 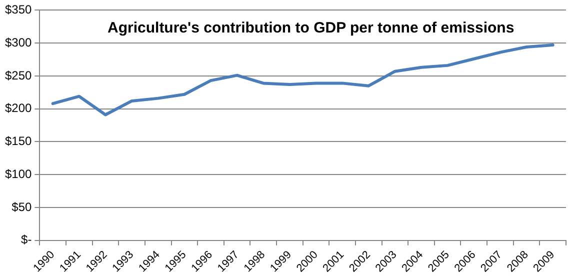 I want to click on y-tick-label: $-, so click(x=26, y=239).